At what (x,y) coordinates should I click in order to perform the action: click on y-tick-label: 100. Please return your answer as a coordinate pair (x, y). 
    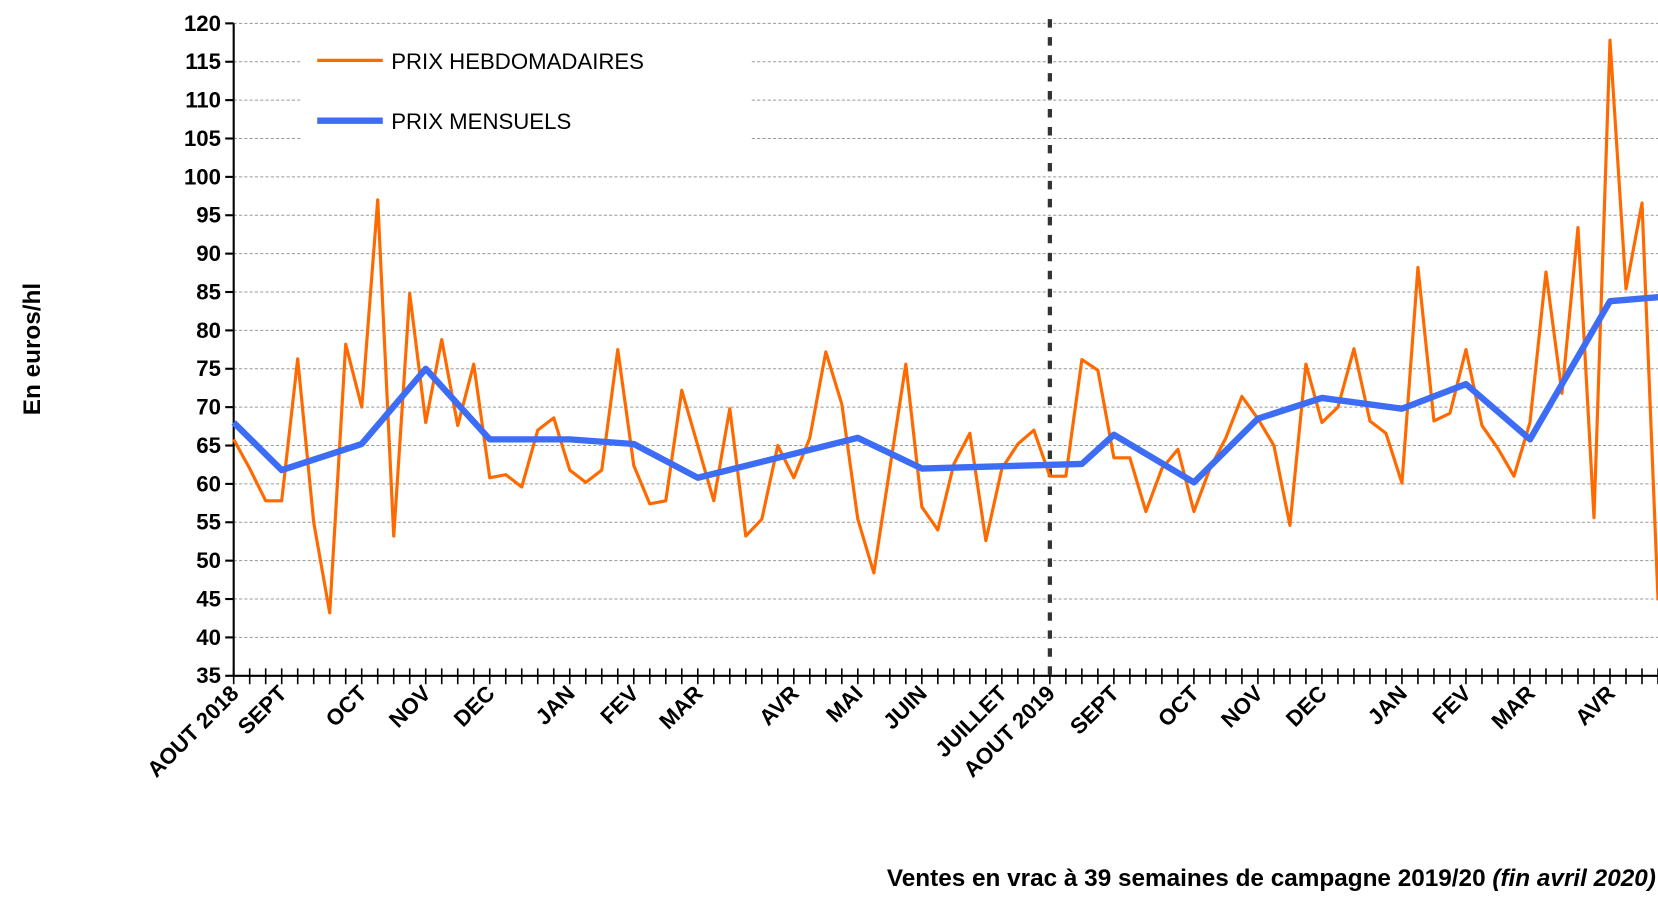
    Looking at the image, I should click on (202, 176).